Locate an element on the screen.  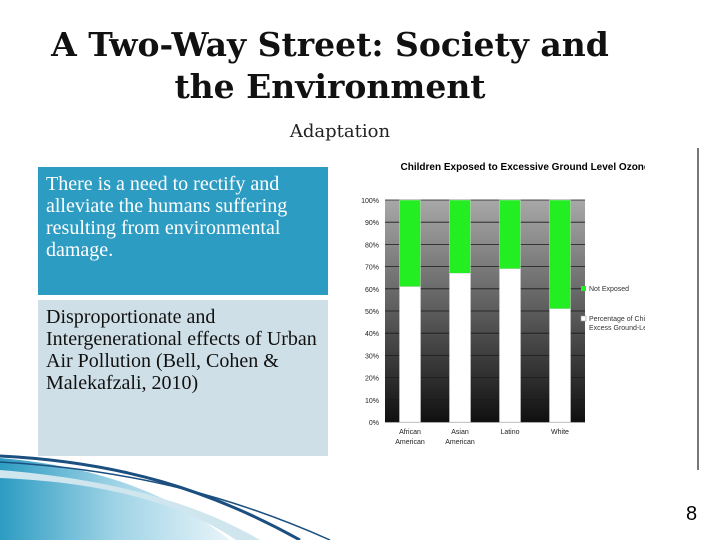
title-line-2: the Environment is located at coordinates (330, 86).